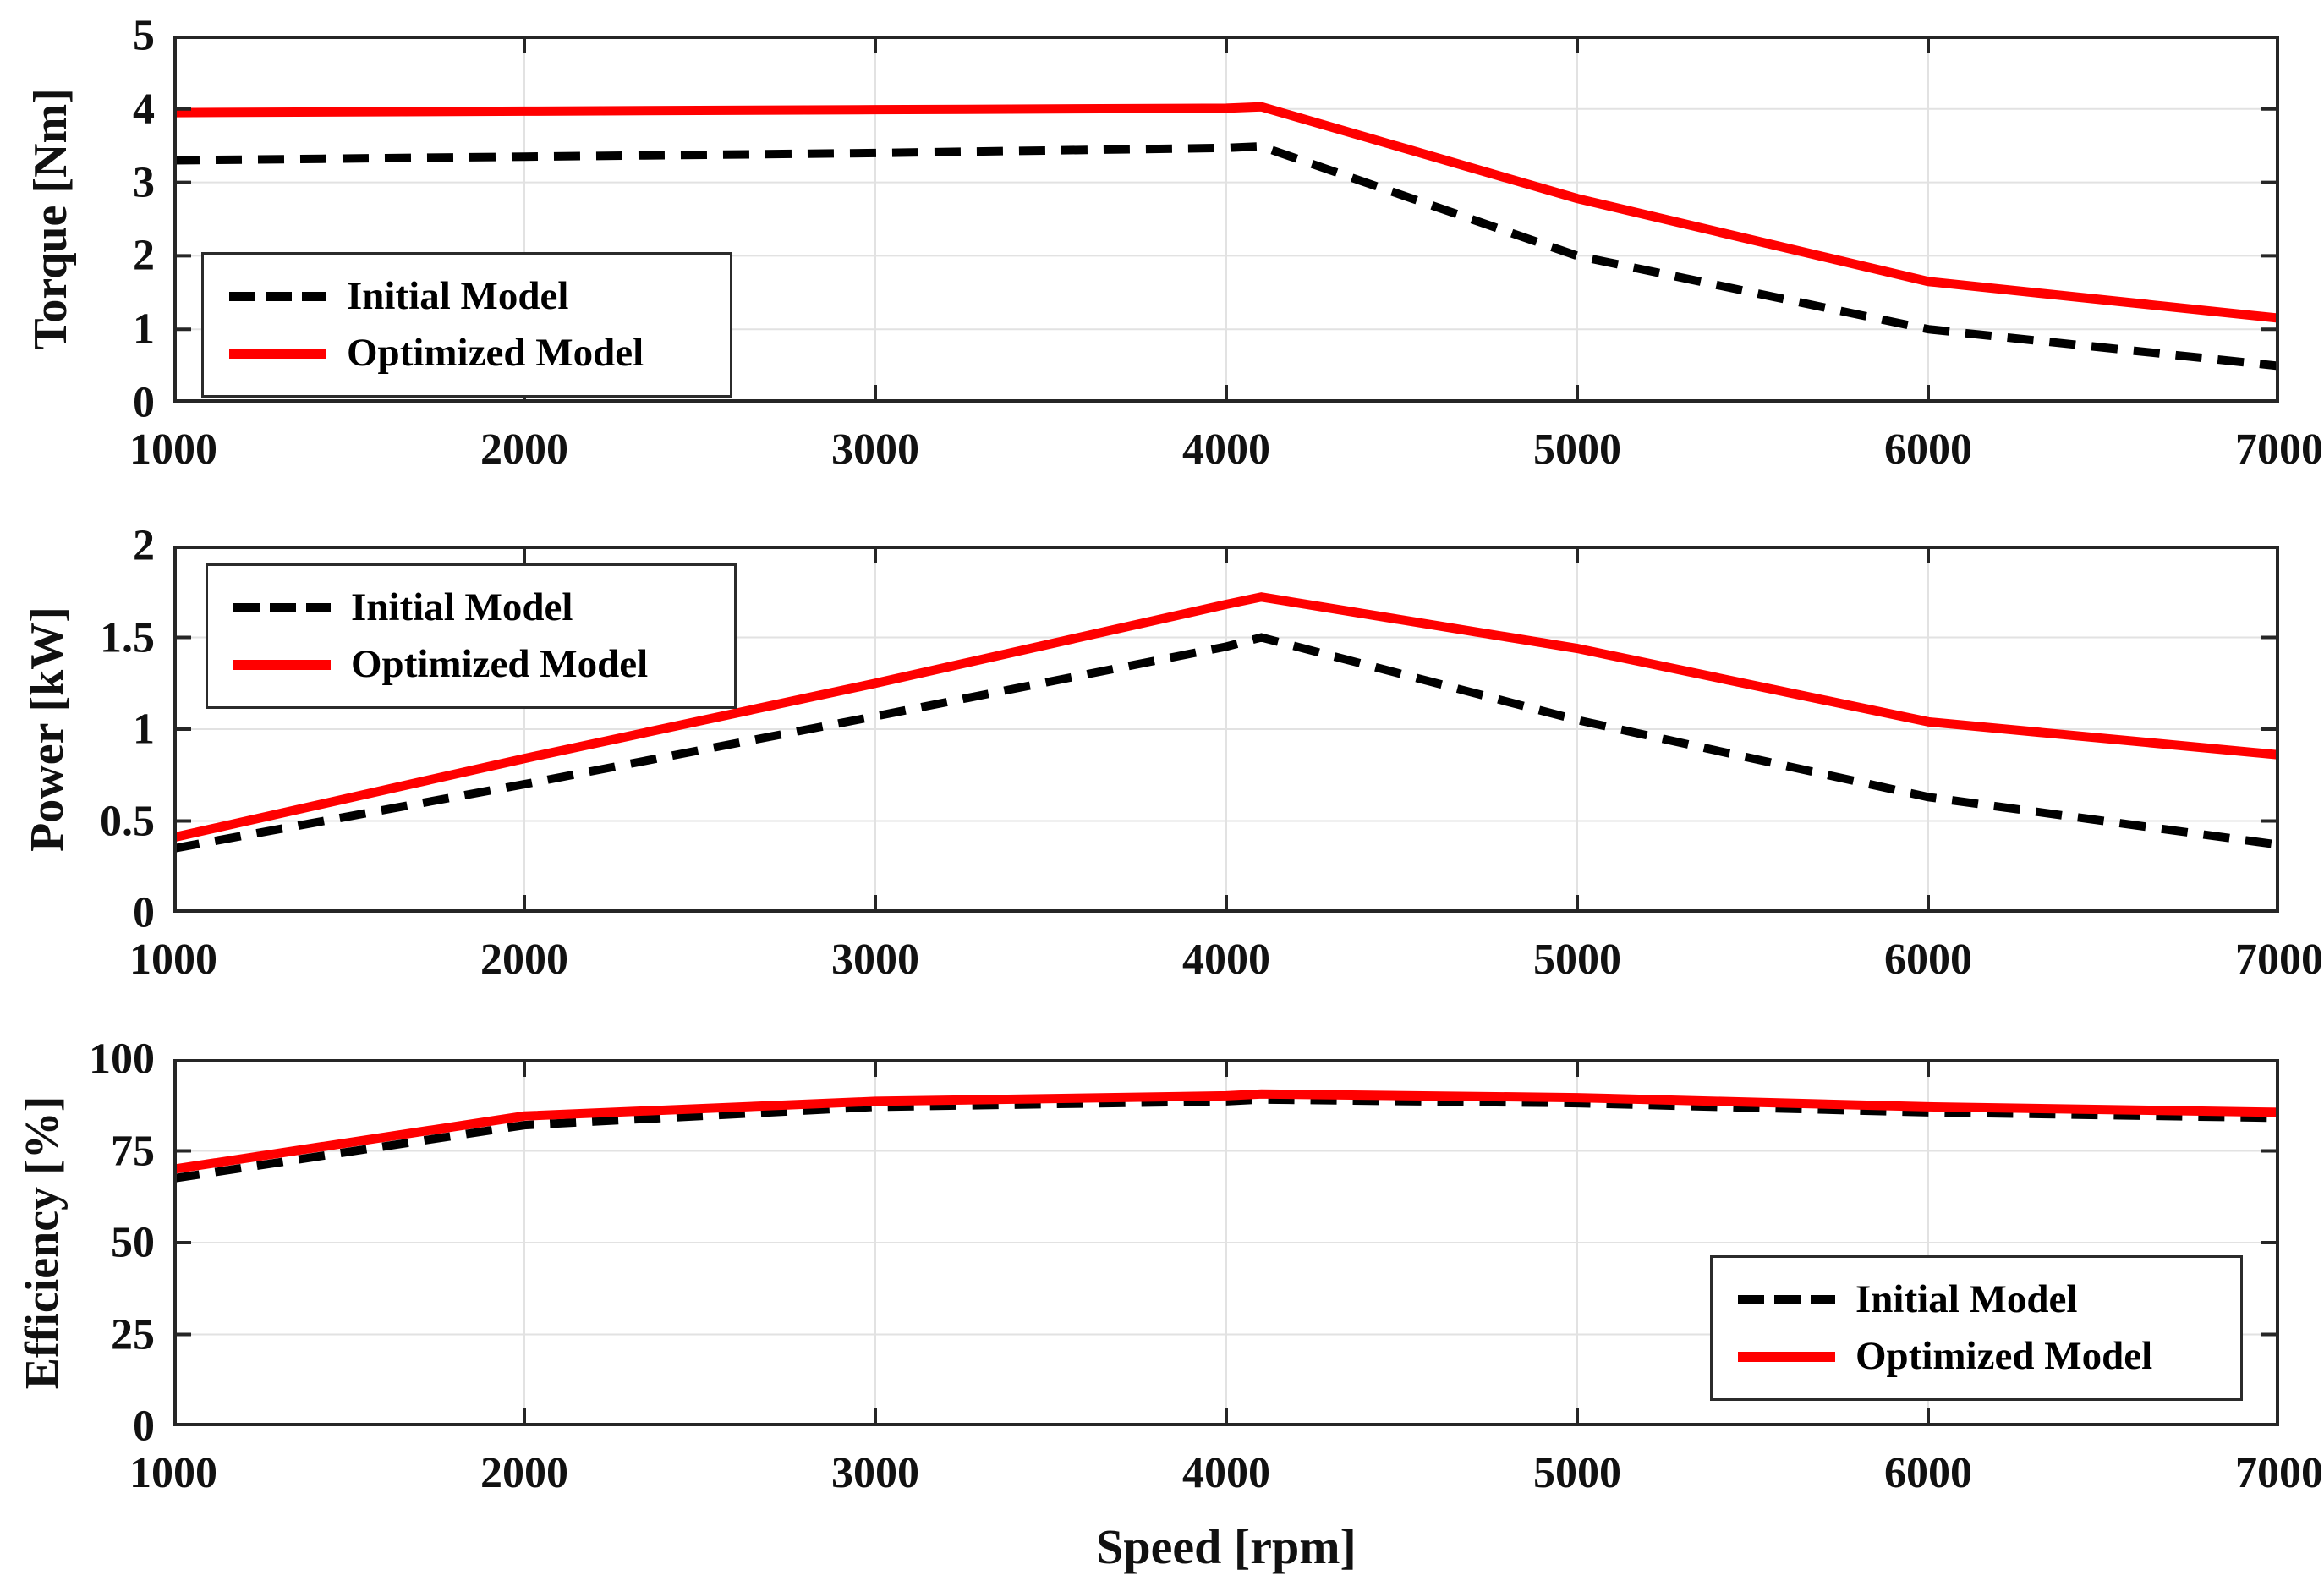 The image size is (2324, 1592). Describe the element at coordinates (144, 182) in the screenshot. I see `y-tick-label: 3` at that location.